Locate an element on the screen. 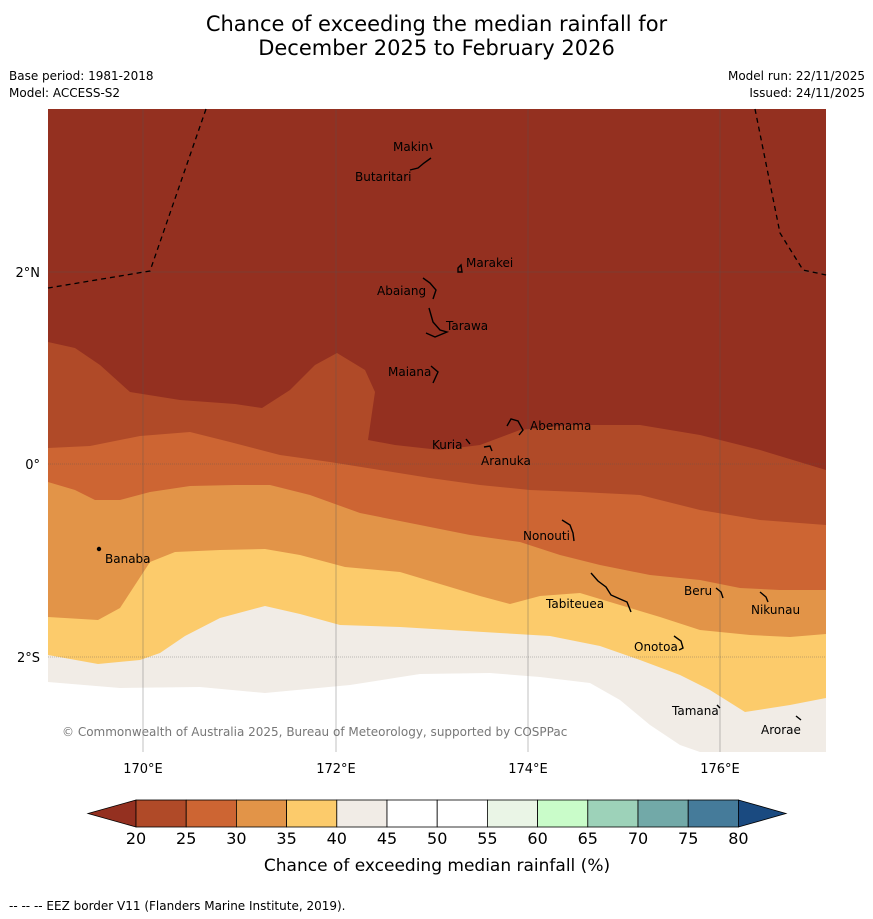 The width and height of the screenshot is (873, 919). model-run-label: Model run: 22/11/2025 is located at coordinates (796, 76).